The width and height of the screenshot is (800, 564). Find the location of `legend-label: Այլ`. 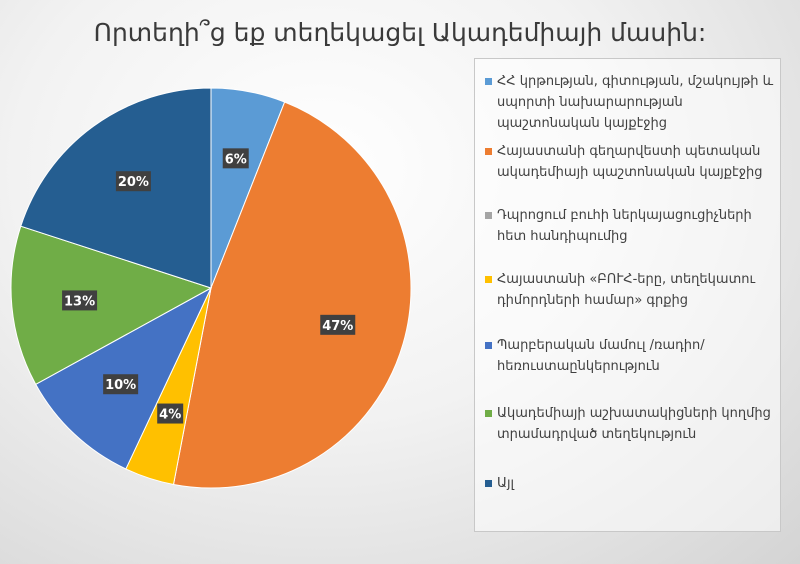

legend-label: Այլ is located at coordinates (506, 483).